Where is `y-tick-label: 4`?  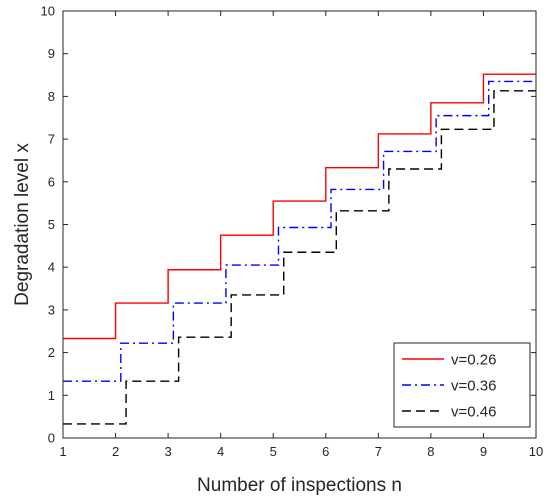 y-tick-label: 4 is located at coordinates (51, 267).